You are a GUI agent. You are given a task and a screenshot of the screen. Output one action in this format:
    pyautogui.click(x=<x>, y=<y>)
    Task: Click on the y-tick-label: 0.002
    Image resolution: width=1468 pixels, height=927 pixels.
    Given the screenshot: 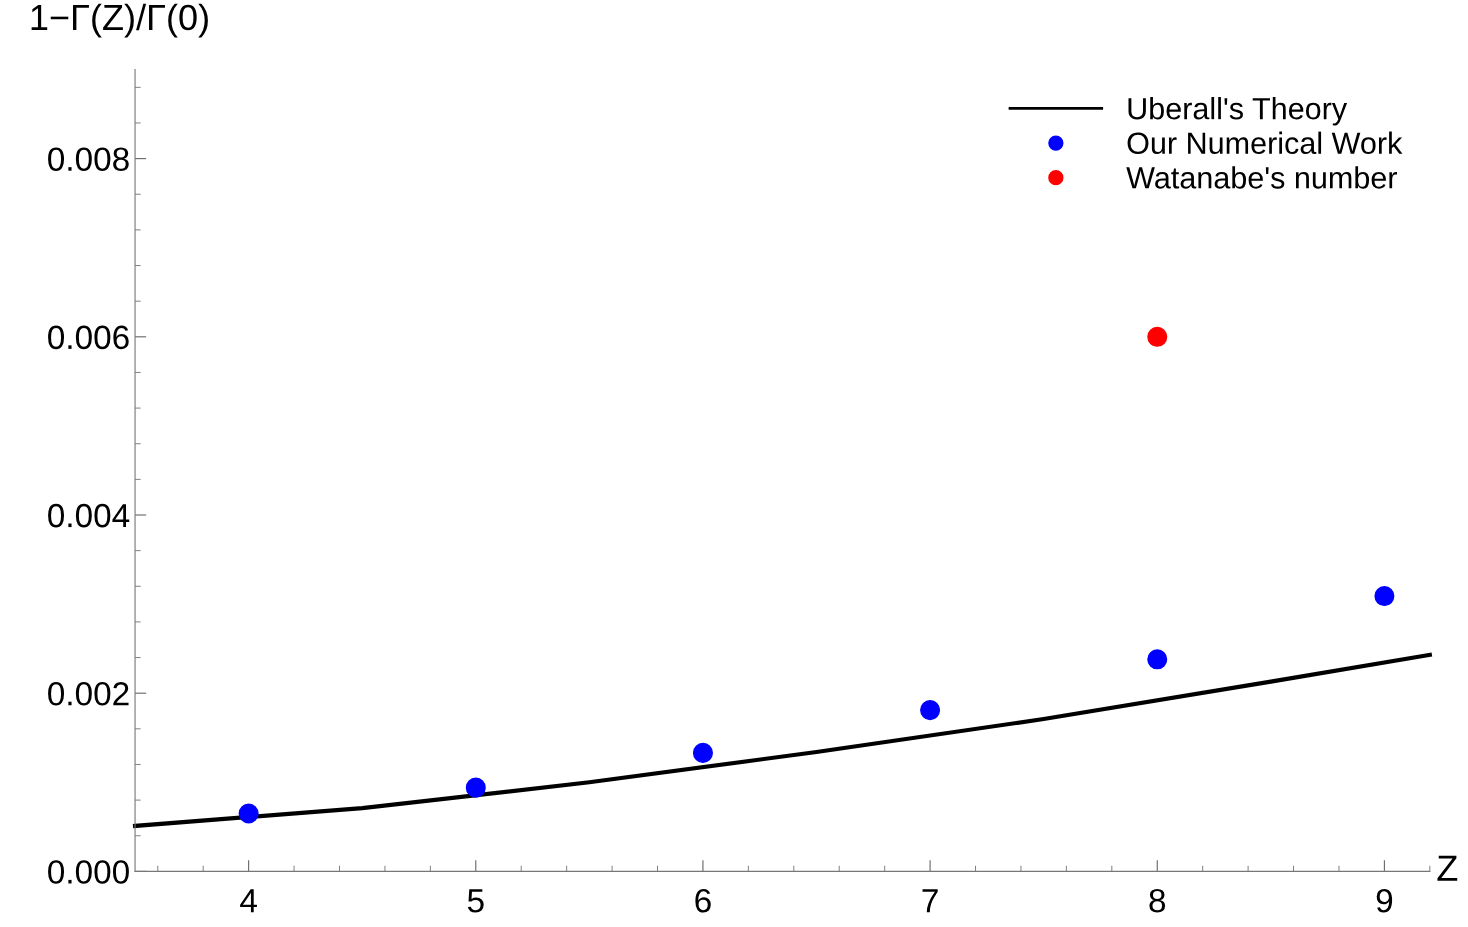 What is the action you would take?
    pyautogui.click(x=88, y=693)
    